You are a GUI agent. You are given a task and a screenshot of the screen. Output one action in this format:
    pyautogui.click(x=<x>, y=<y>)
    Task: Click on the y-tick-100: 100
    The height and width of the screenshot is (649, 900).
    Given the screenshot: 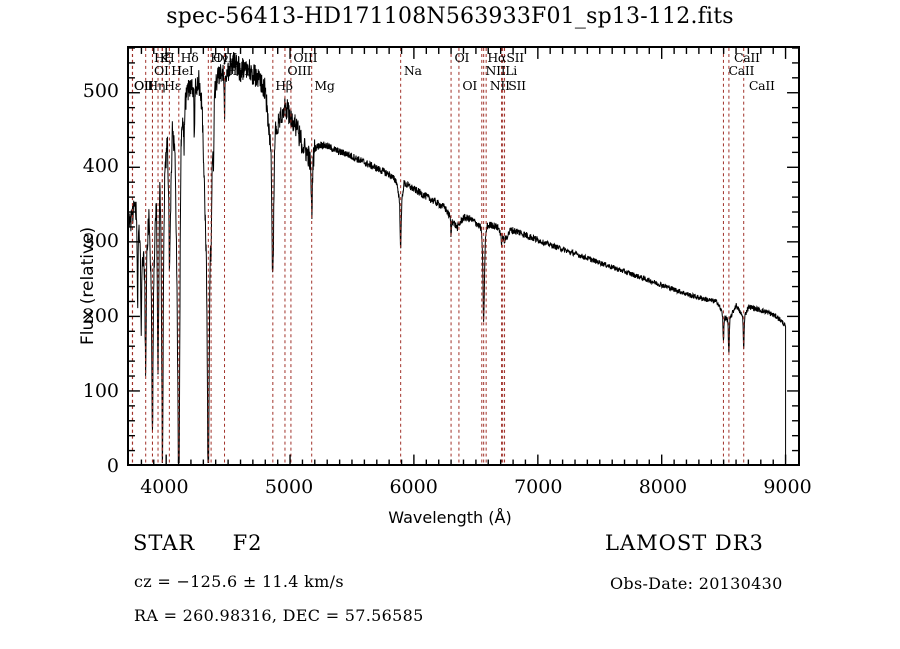 What is the action you would take?
    pyautogui.click(x=100, y=391)
    